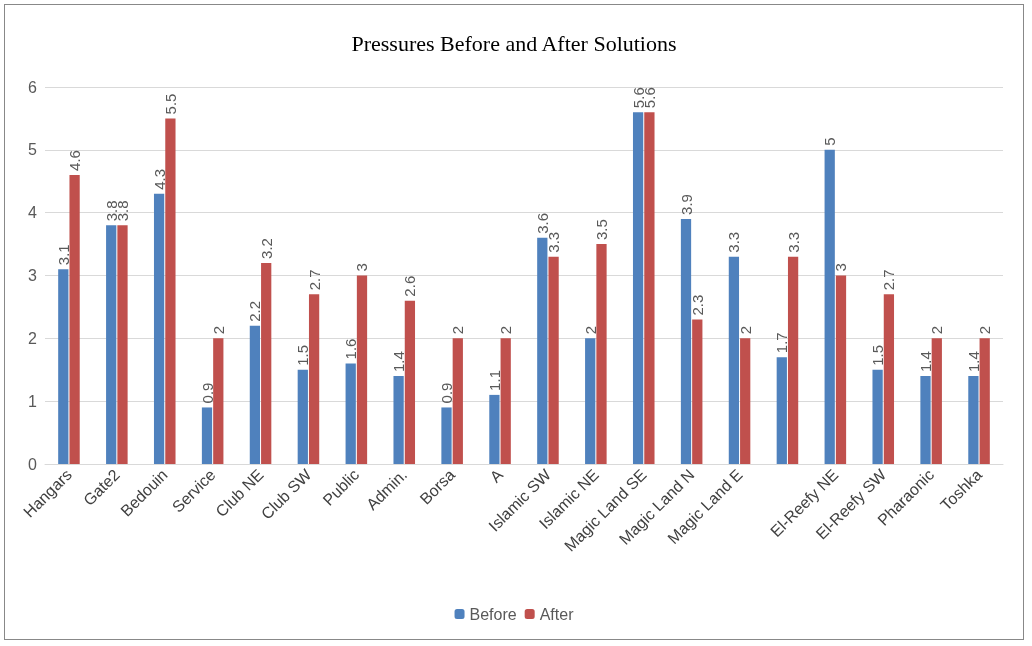  What do you see at coordinates (830, 141) in the screenshot?
I see `data-label: 5` at bounding box center [830, 141].